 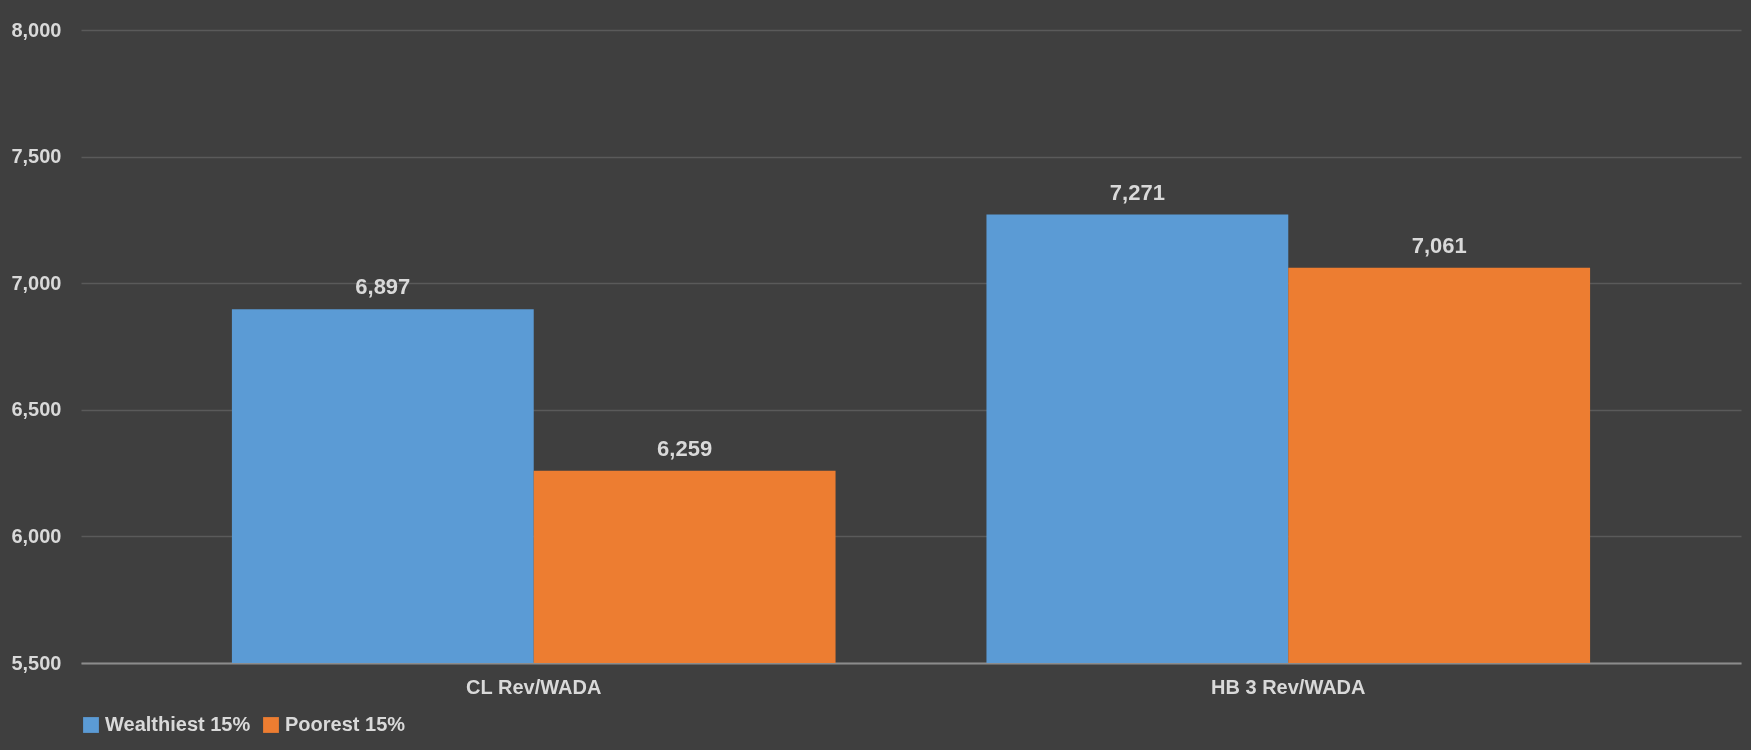 I want to click on y-tick-label: 5,500, so click(x=36, y=662).